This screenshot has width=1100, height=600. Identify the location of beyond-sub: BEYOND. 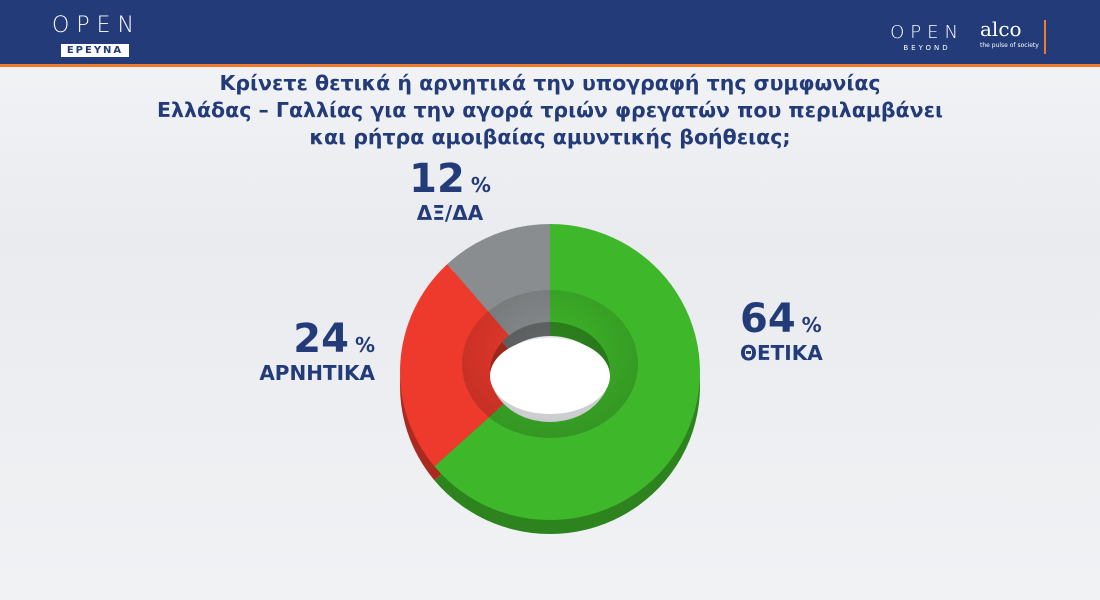
(927, 48).